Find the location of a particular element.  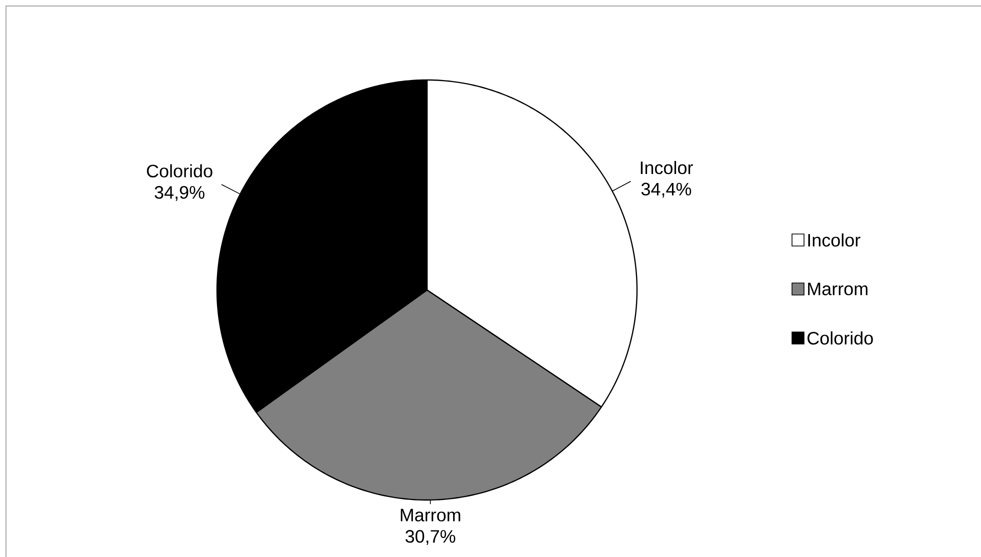

slice-label: Colorido is located at coordinates (179, 171).